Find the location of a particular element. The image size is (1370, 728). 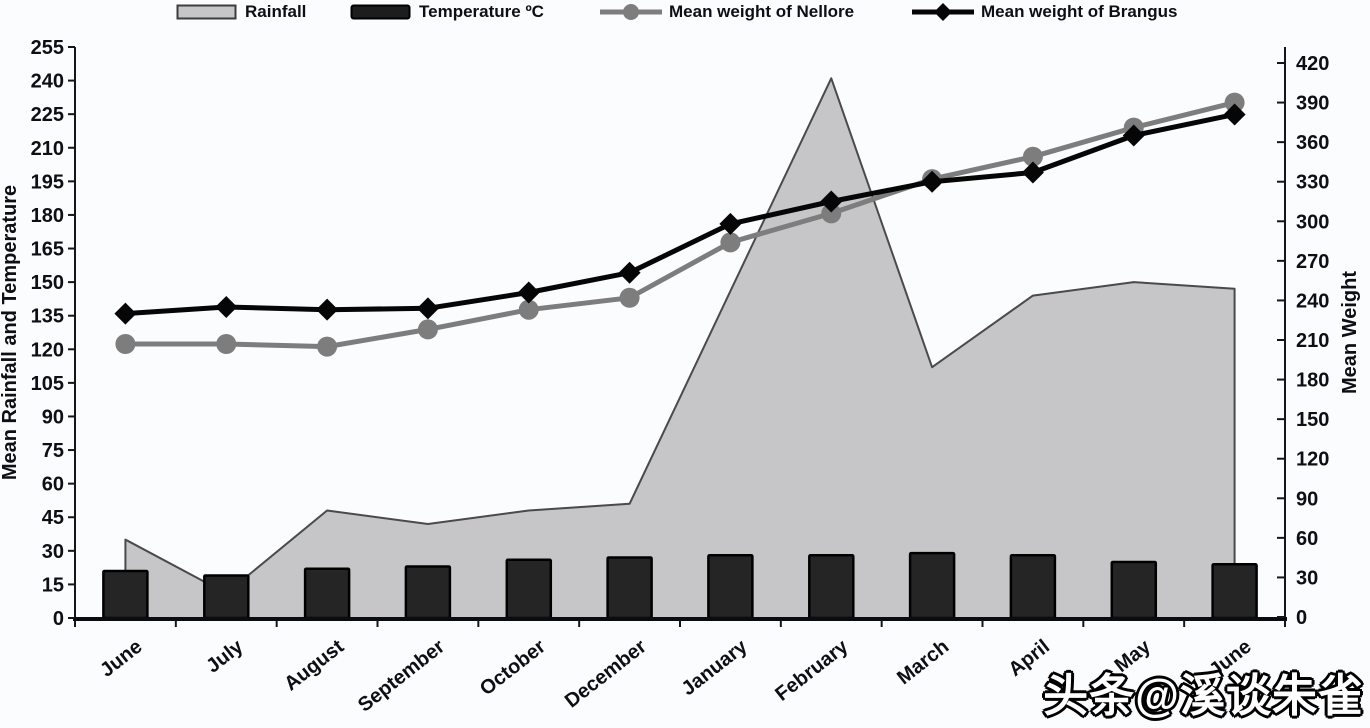

svg-text: August is located at coordinates (314, 665).